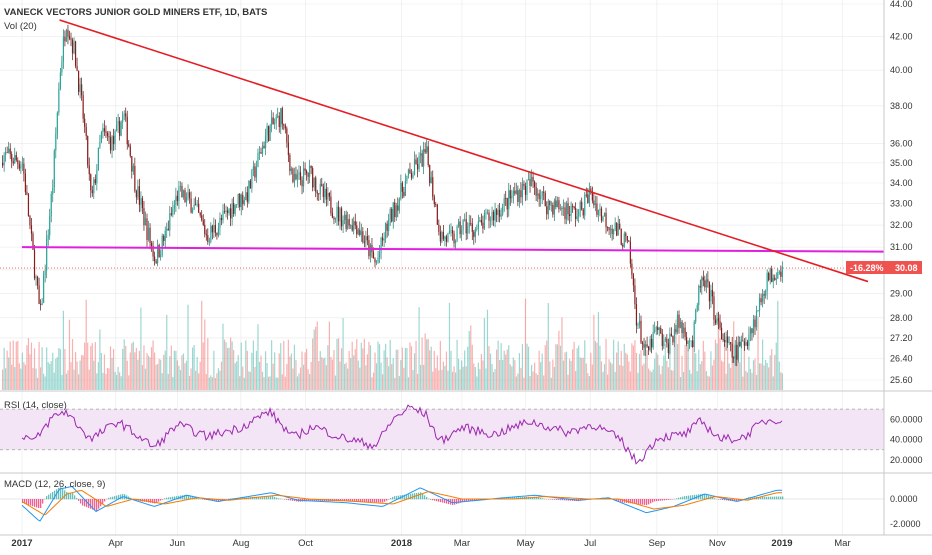 Image resolution: width=932 pixels, height=555 pixels. What do you see at coordinates (901, 380) in the screenshot?
I see `price-tick-label: 25.60` at bounding box center [901, 380].